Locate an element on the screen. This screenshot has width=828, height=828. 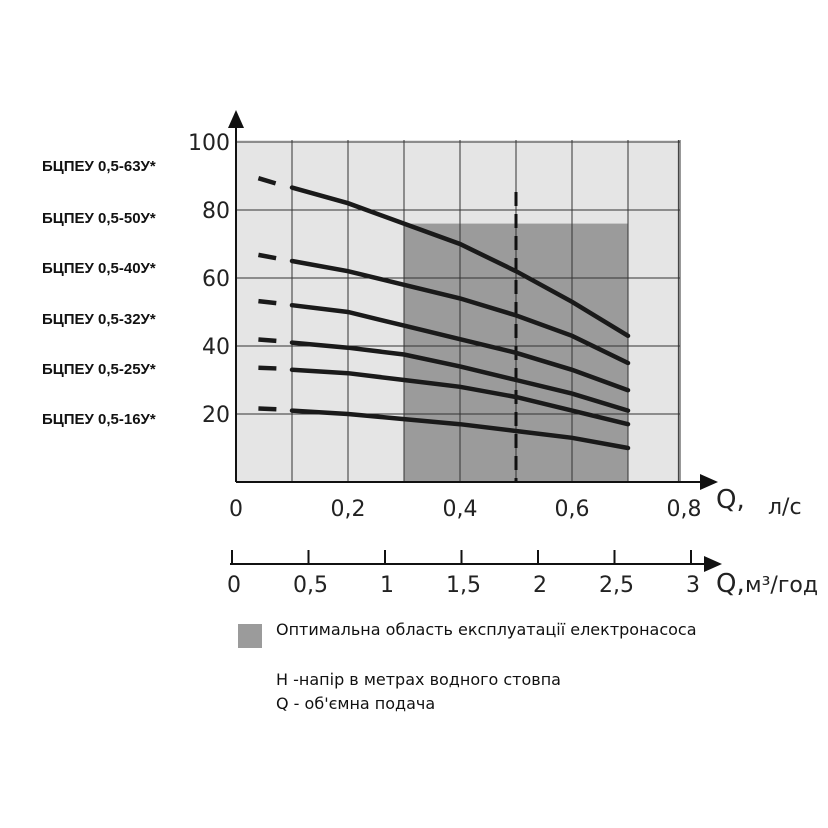
series-label: БЦПЕУ 0,5-16У* is located at coordinates (99, 419).